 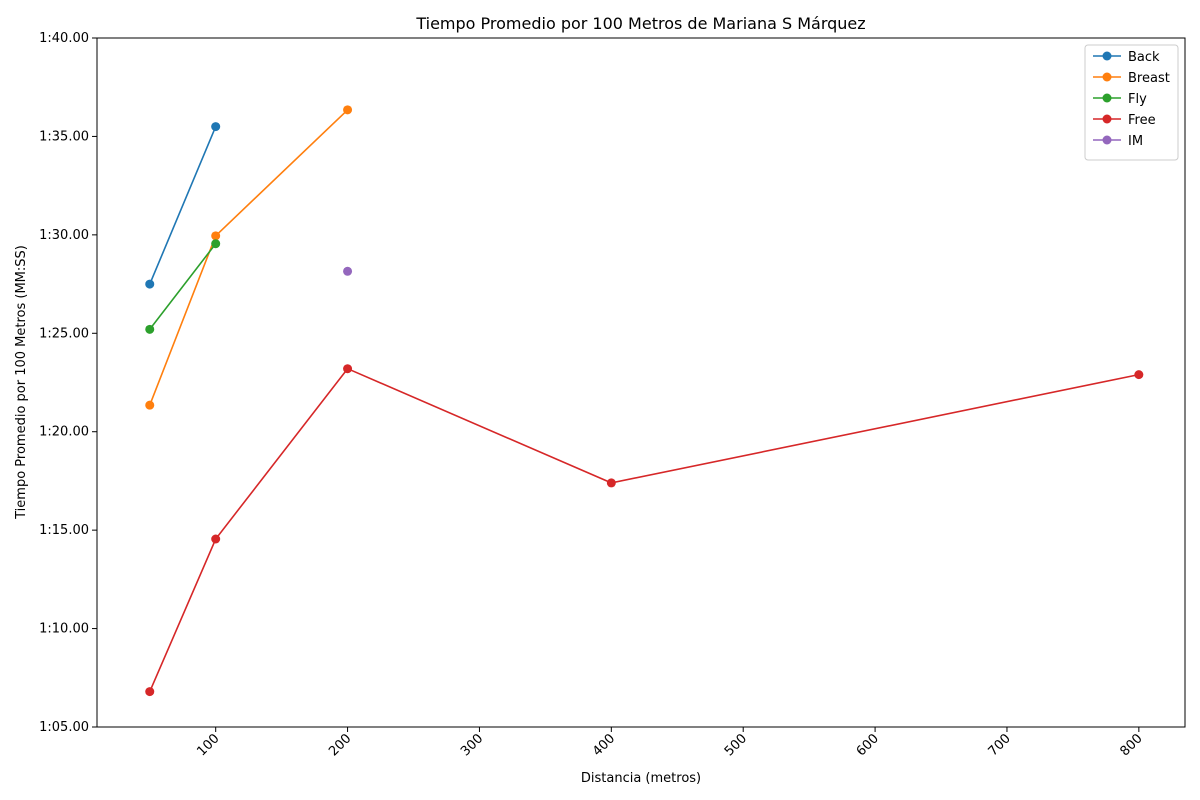 I want to click on series-fly, so click(x=183, y=286).